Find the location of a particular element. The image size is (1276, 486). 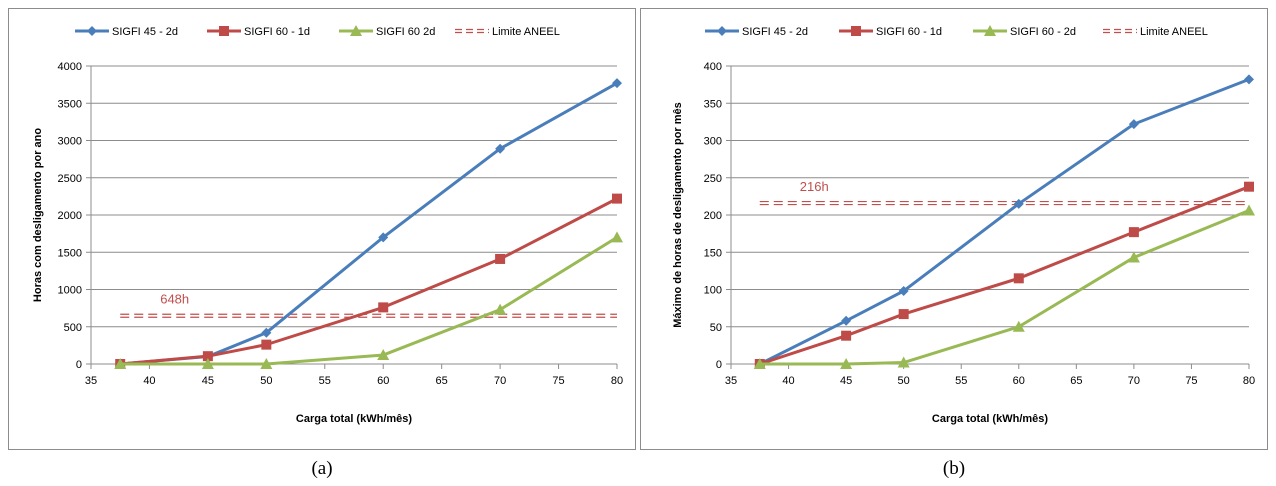

y-tick-label: 3500 is located at coordinates (70, 104).